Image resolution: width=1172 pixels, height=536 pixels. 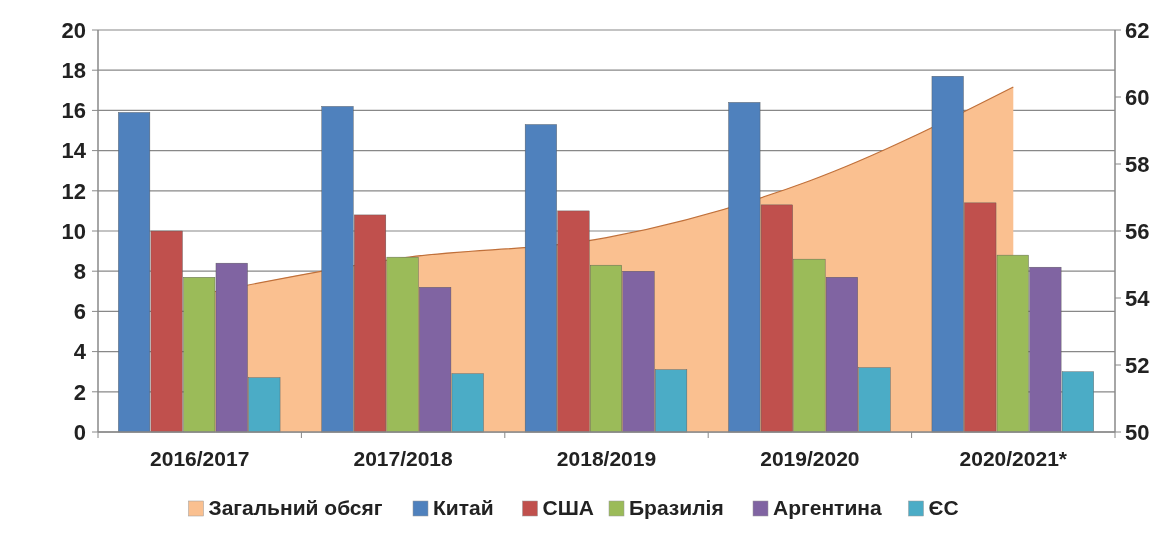 I want to click on legend-label: Бразилія, so click(x=676, y=507).